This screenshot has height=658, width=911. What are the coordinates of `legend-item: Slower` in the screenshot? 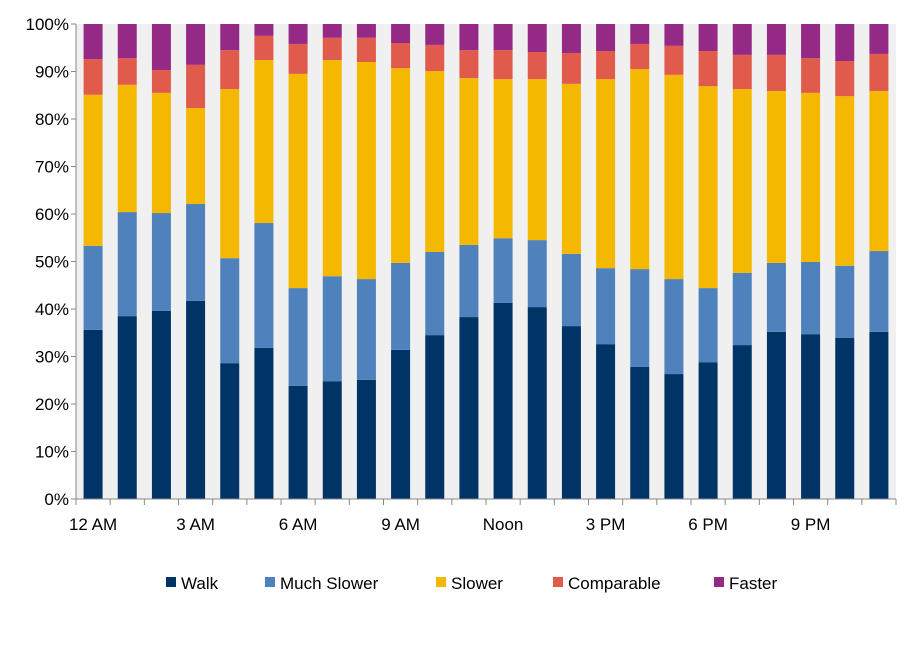 It's located at (469, 583).